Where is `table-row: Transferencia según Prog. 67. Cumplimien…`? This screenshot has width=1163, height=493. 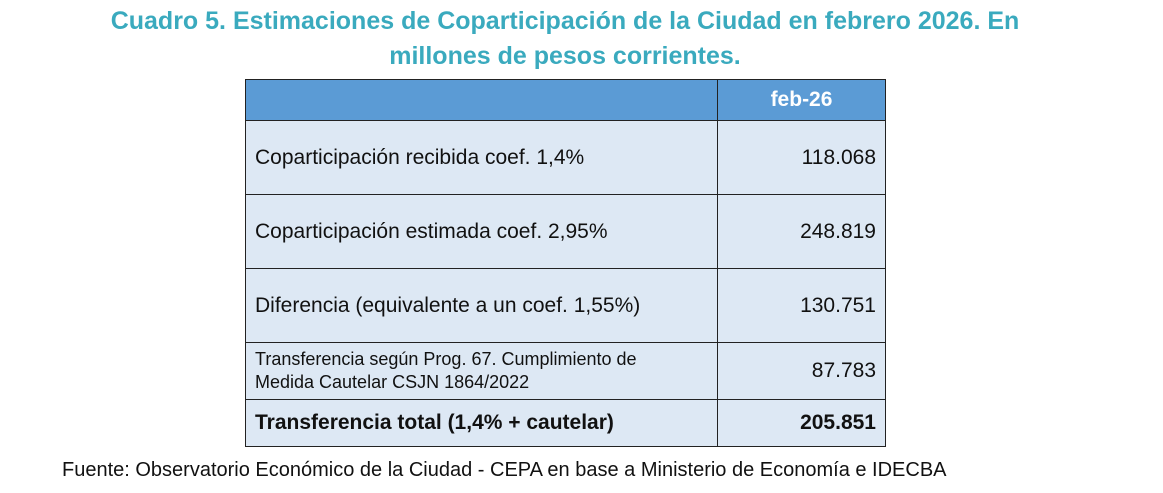 table-row: Transferencia según Prog. 67. Cumplimien… is located at coordinates (565, 371).